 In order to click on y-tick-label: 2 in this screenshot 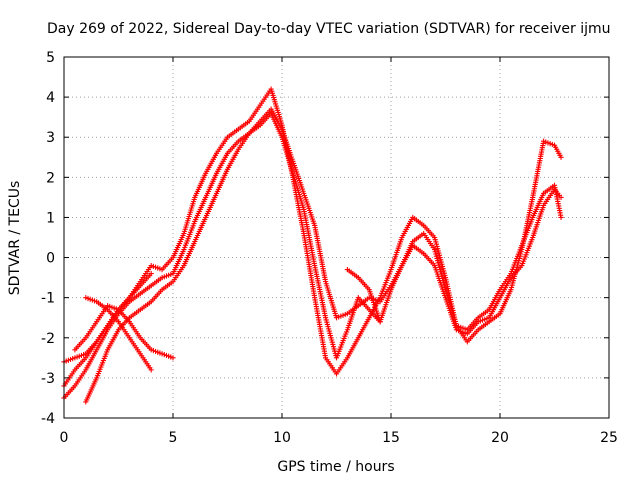, I will do `click(50, 178)`.